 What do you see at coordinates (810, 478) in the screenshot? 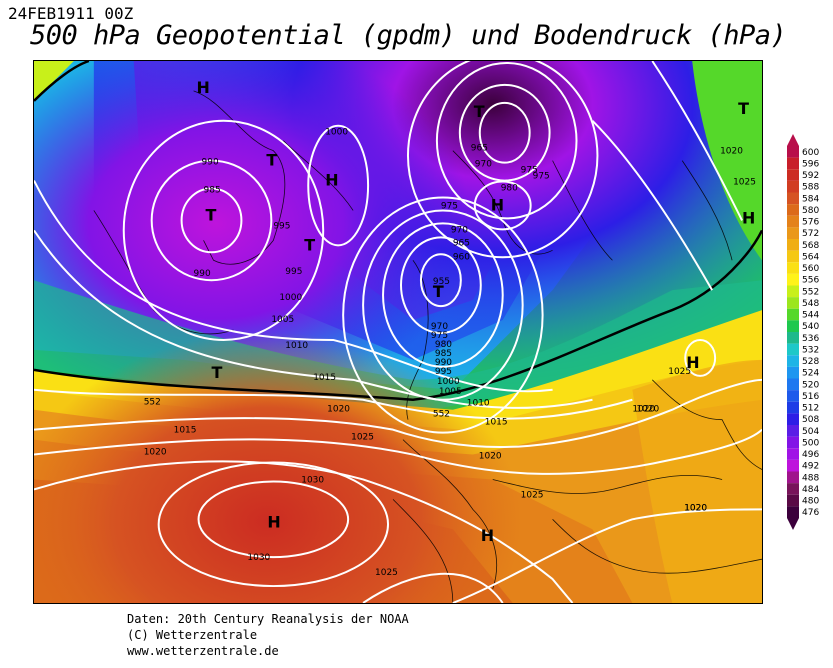
I see `legend-label: 488` at bounding box center [810, 478].